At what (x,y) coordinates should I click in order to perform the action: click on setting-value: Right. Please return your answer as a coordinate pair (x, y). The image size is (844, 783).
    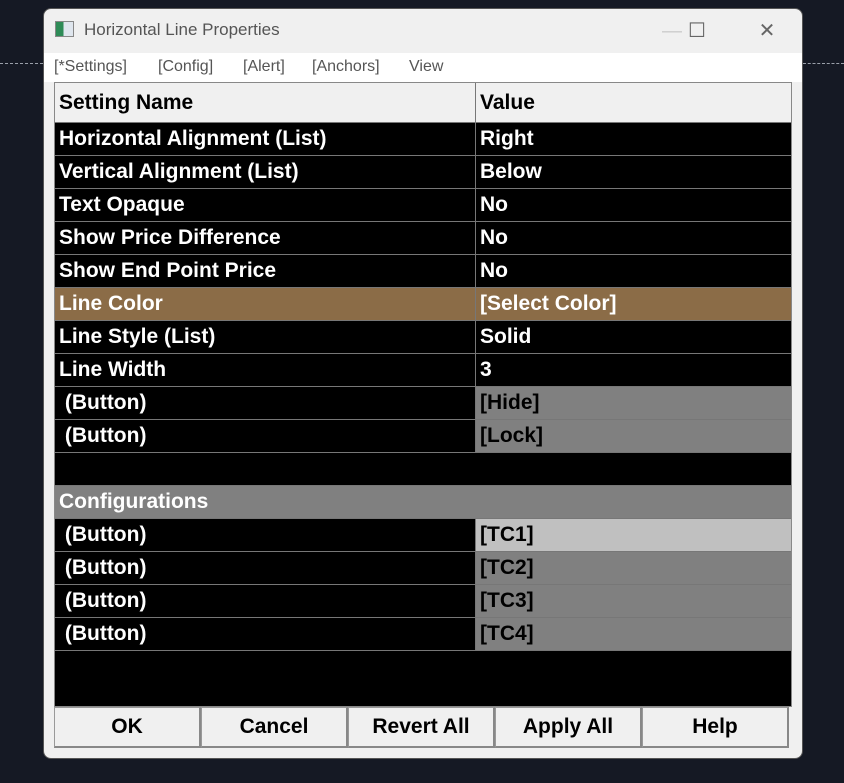
    Looking at the image, I should click on (507, 138).